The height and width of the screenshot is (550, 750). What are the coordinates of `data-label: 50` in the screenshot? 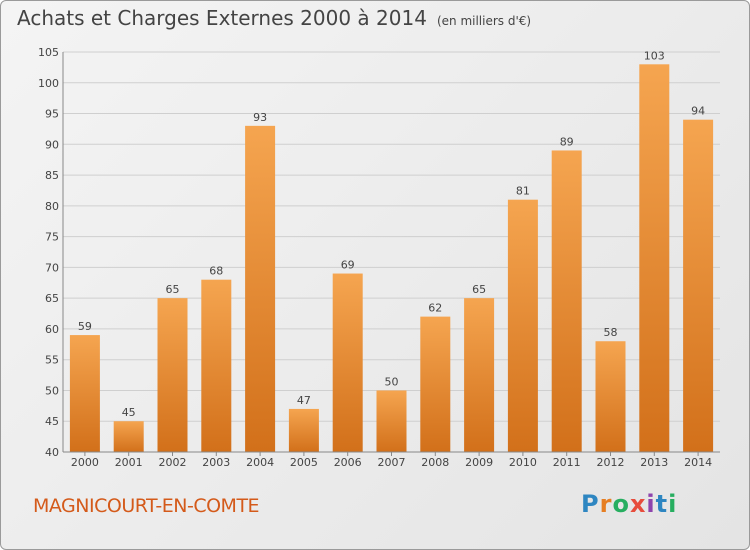 It's located at (392, 381).